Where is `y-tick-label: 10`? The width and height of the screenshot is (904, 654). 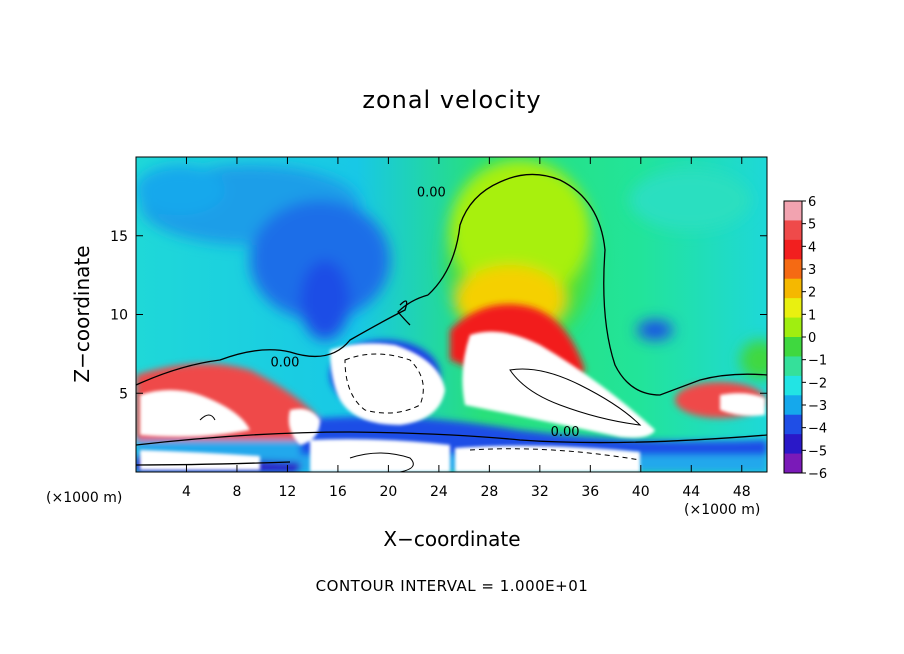 y-tick-label: 10 is located at coordinates (119, 316).